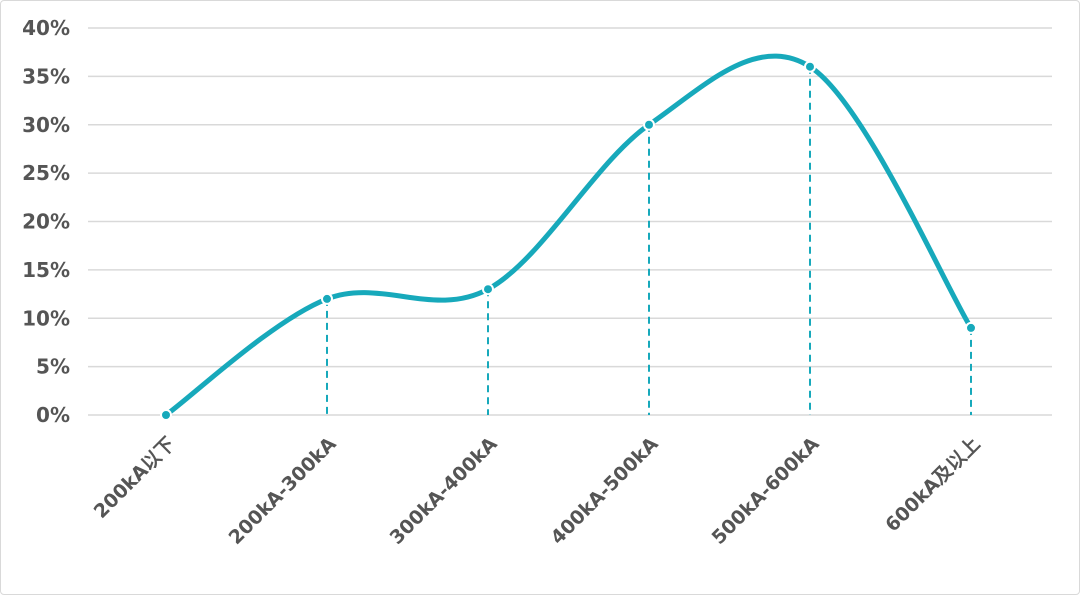  What do you see at coordinates (53, 415) in the screenshot?
I see `y-tick-label: 0%` at bounding box center [53, 415].